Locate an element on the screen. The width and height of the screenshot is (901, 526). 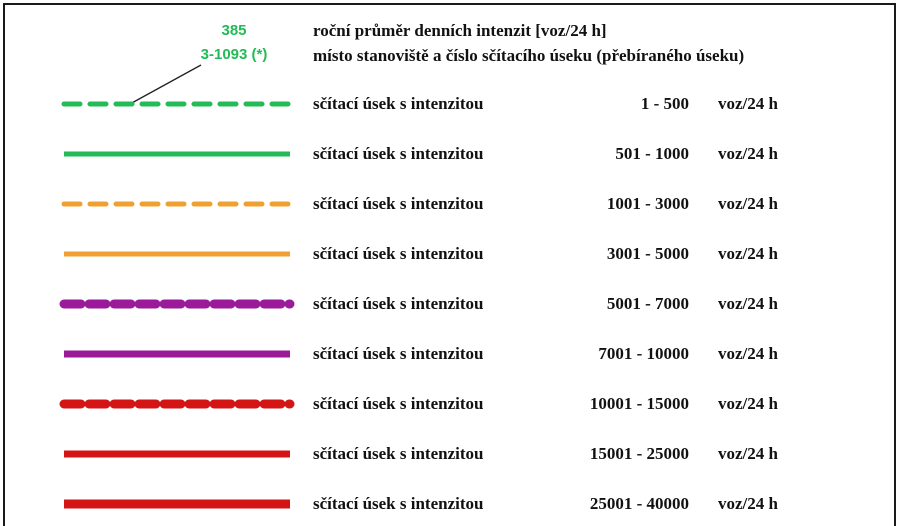
legend-row-range: 7001 - 10000 is located at coordinates (643, 353).